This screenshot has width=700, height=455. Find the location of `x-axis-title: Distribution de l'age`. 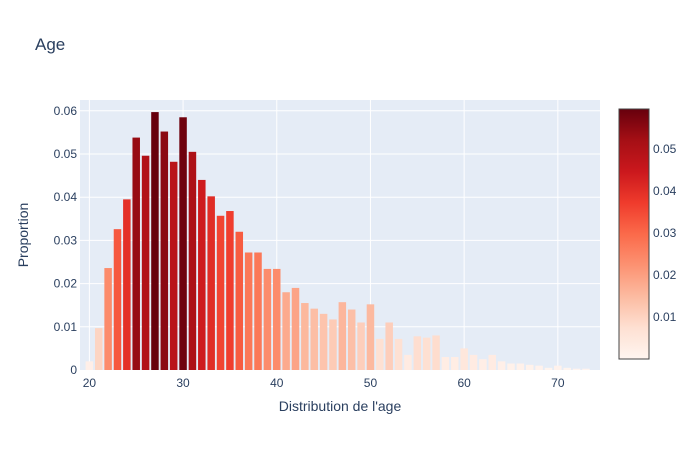

x-axis-title: Distribution de l'age is located at coordinates (340, 406).